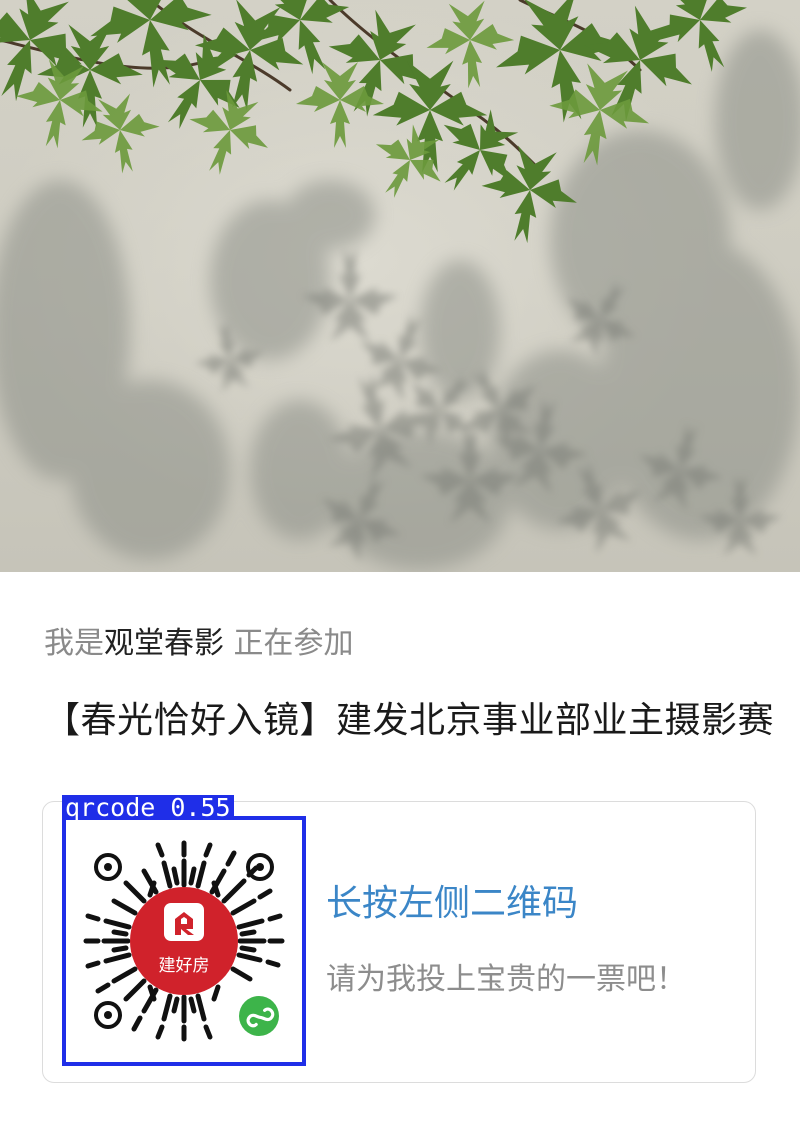 The image size is (800, 1148). Describe the element at coordinates (164, 643) in the screenshot. I see `participant-name: 观堂春影` at that location.